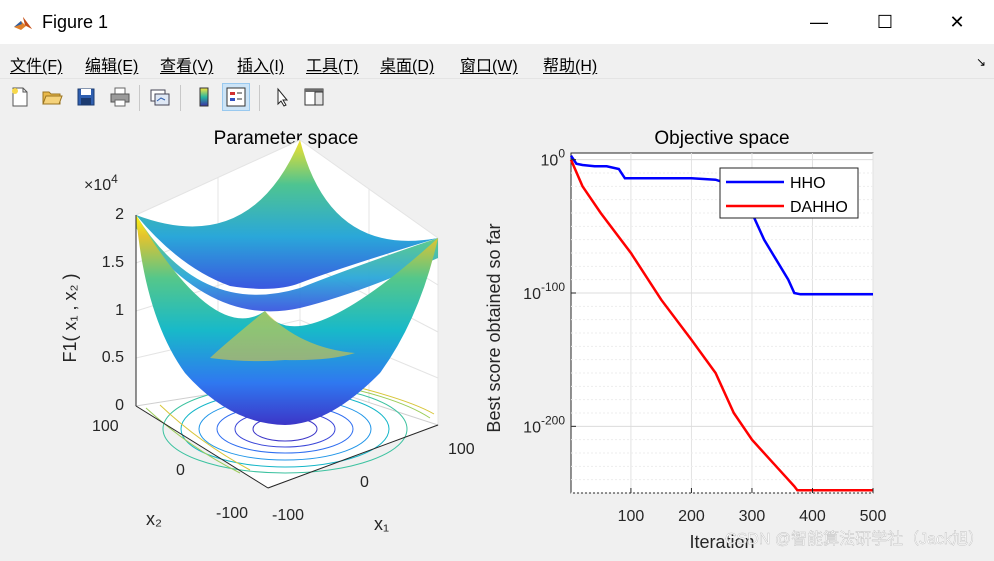 Image resolution: width=994 pixels, height=561 pixels. What do you see at coordinates (119, 310) in the screenshot?
I see `z-tick: 1` at bounding box center [119, 310].